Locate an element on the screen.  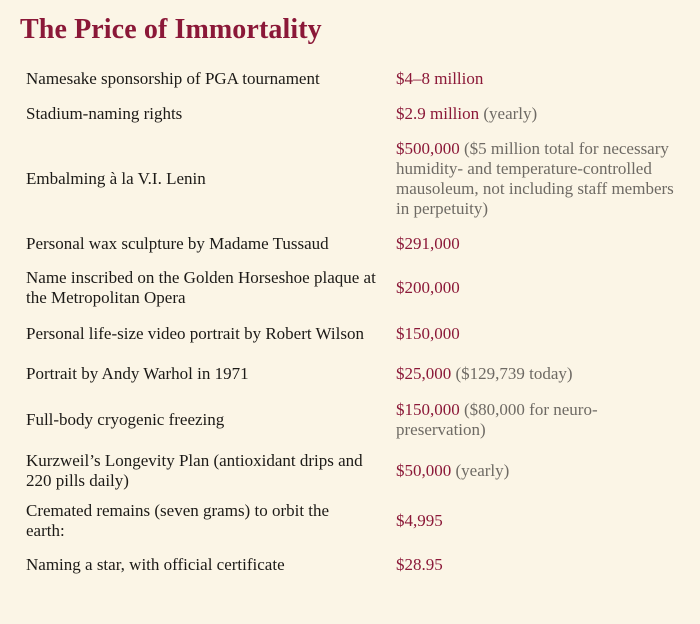
item-label: Personal wax sculpture by Madame Tussaud is located at coordinates (177, 243).